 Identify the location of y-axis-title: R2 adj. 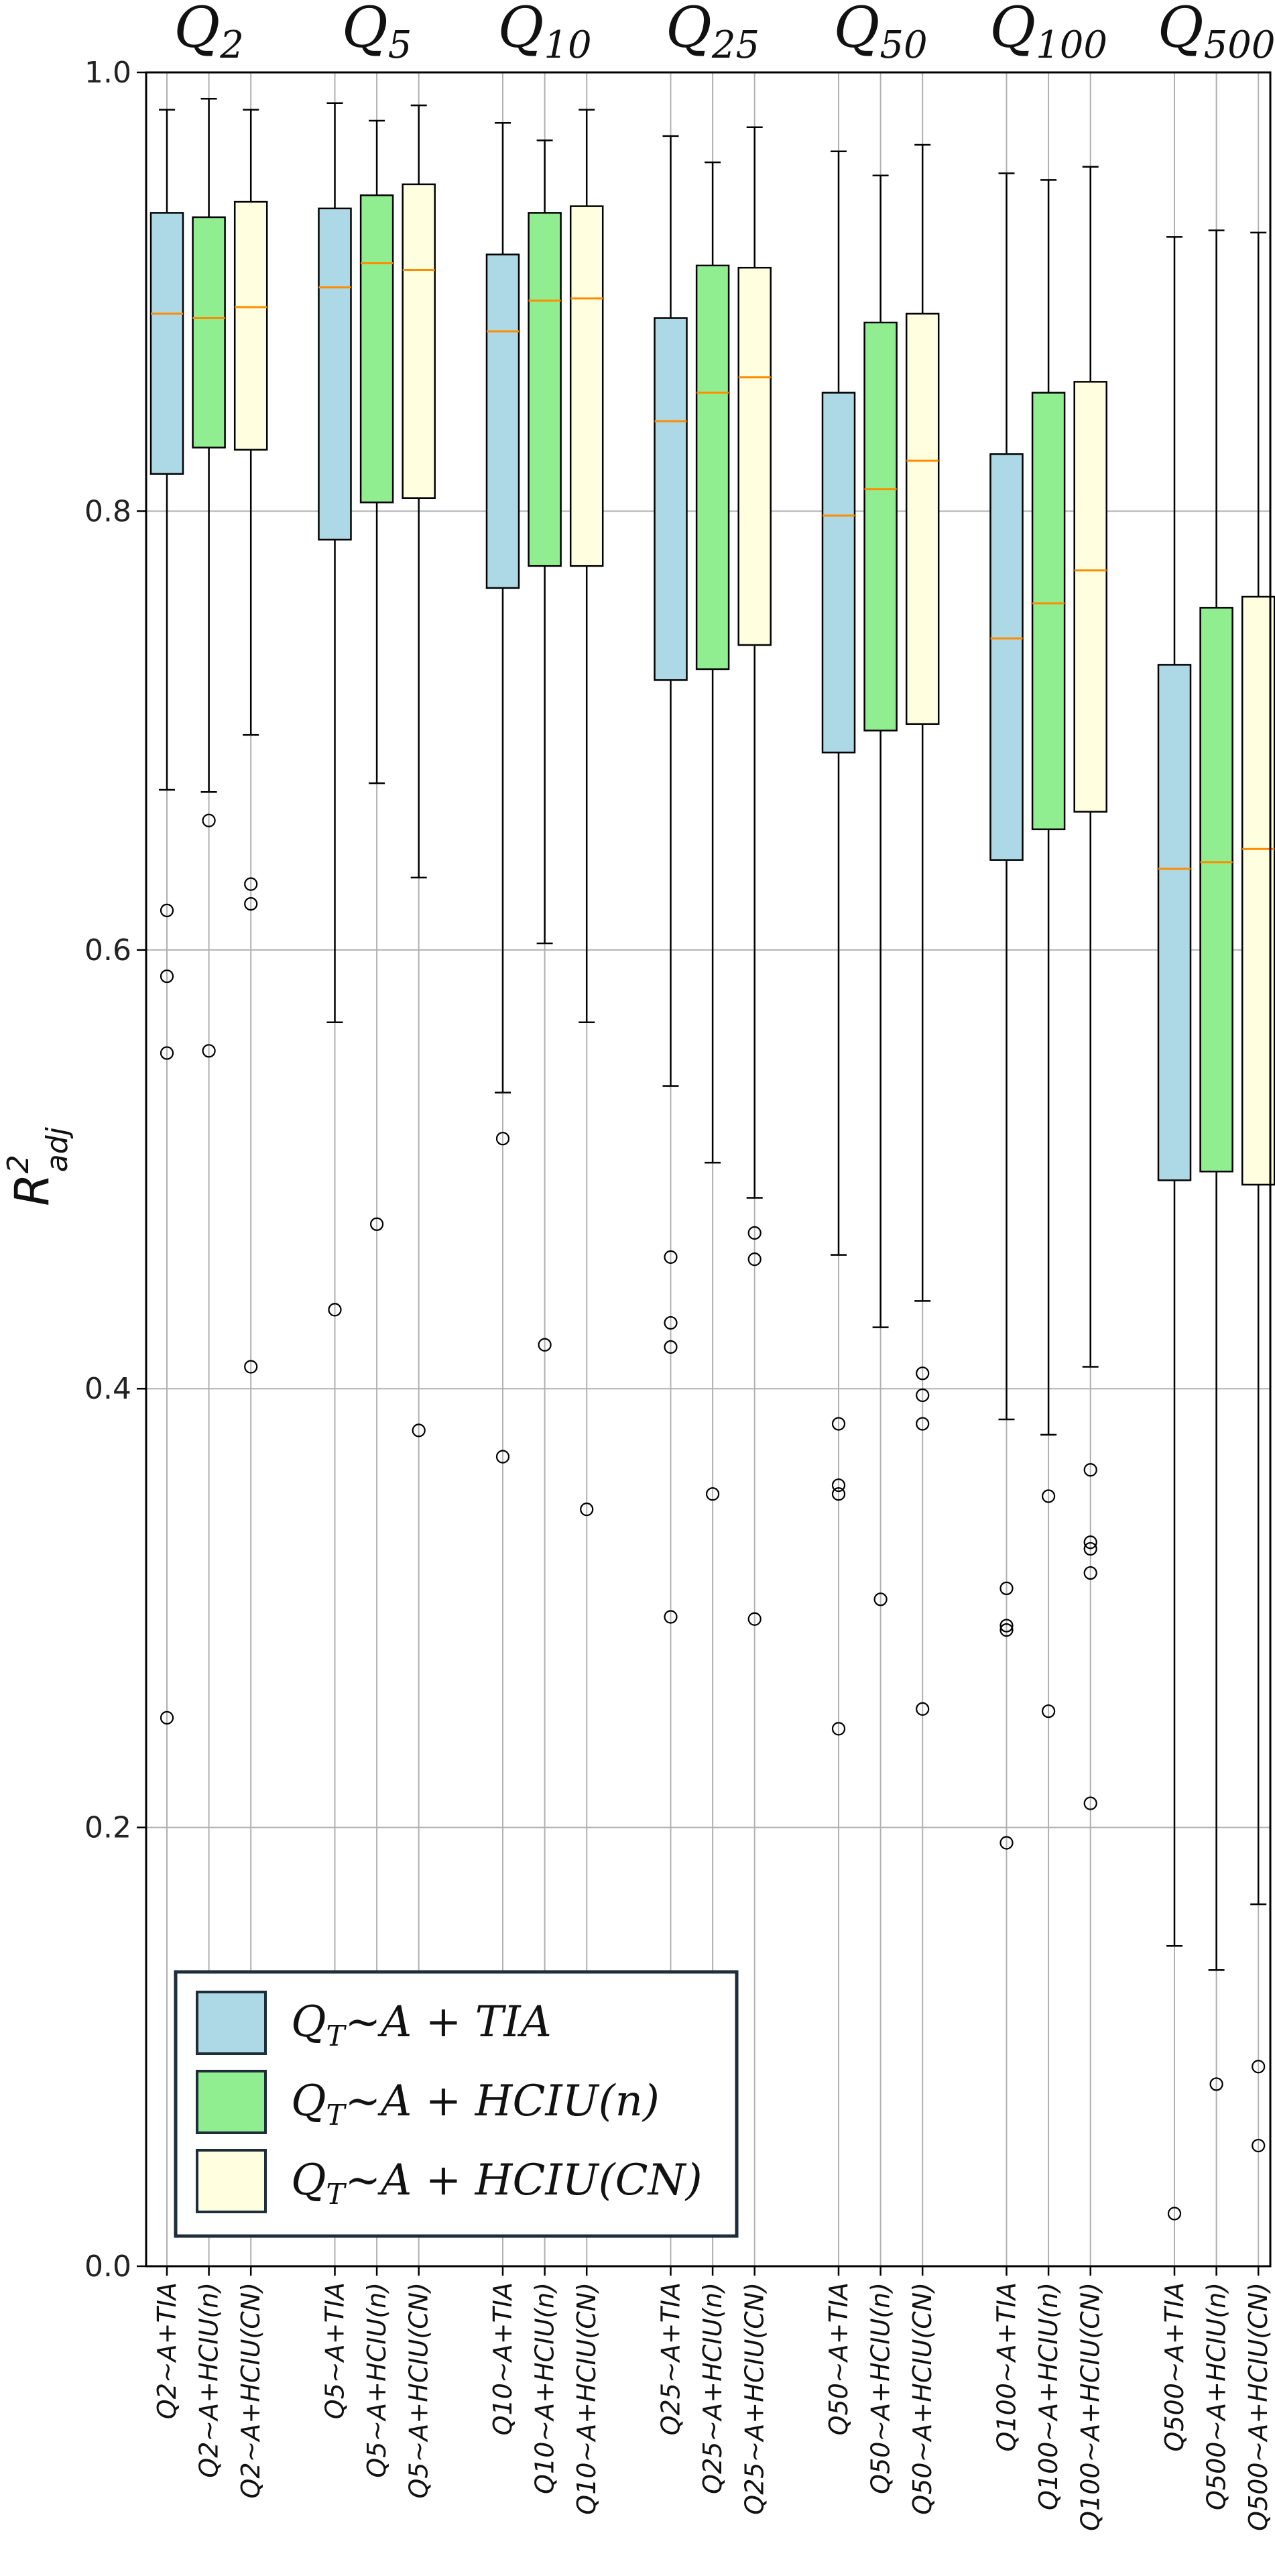
(37, 1166).